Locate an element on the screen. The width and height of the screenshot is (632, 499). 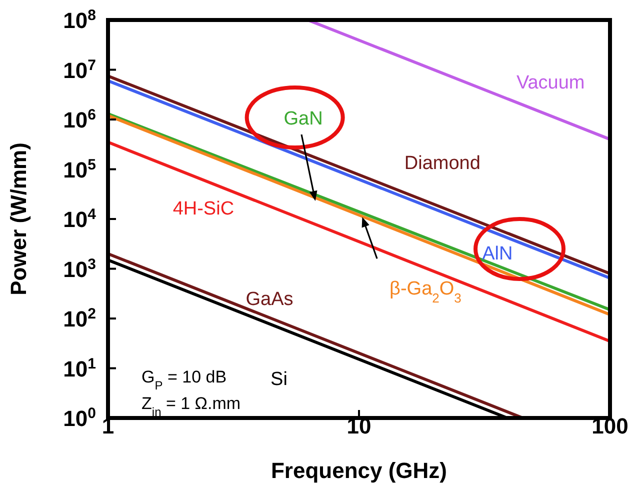
y-tick-label: 10$^{0}$ is located at coordinates (79, 417).